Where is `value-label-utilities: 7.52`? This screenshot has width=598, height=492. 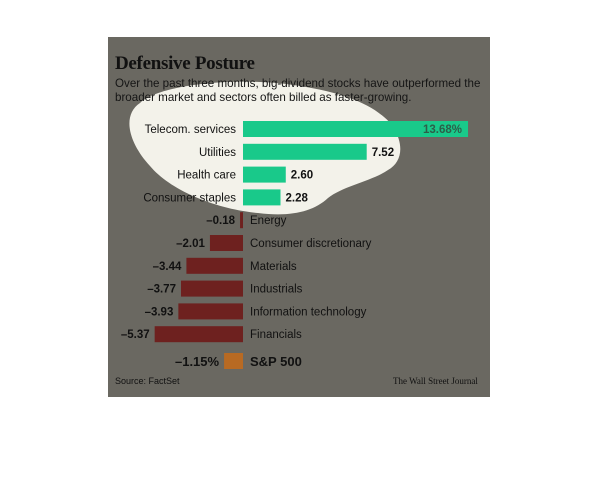
value-label-utilities: 7.52 is located at coordinates (383, 153).